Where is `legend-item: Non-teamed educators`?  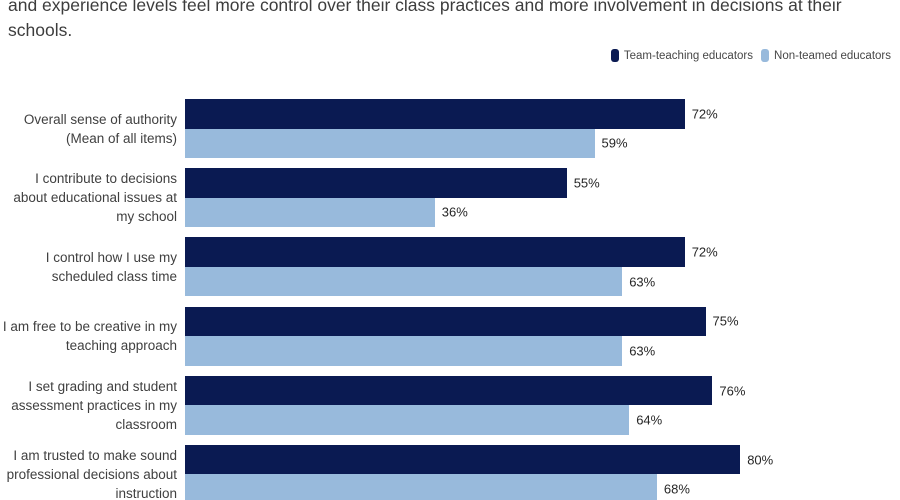
legend-item: Non-teamed educators is located at coordinates (826, 55).